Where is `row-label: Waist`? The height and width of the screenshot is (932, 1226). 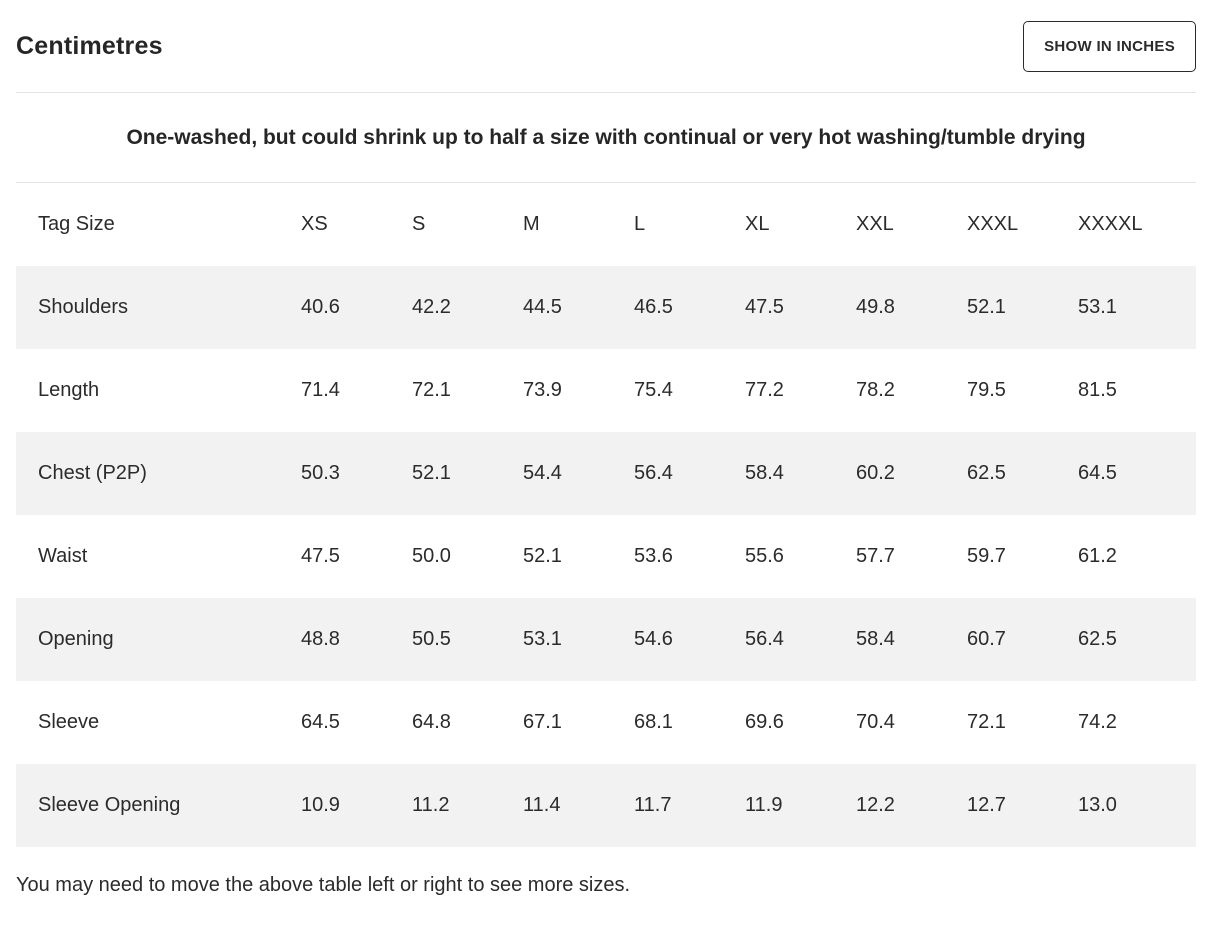 row-label: Waist is located at coordinates (63, 556).